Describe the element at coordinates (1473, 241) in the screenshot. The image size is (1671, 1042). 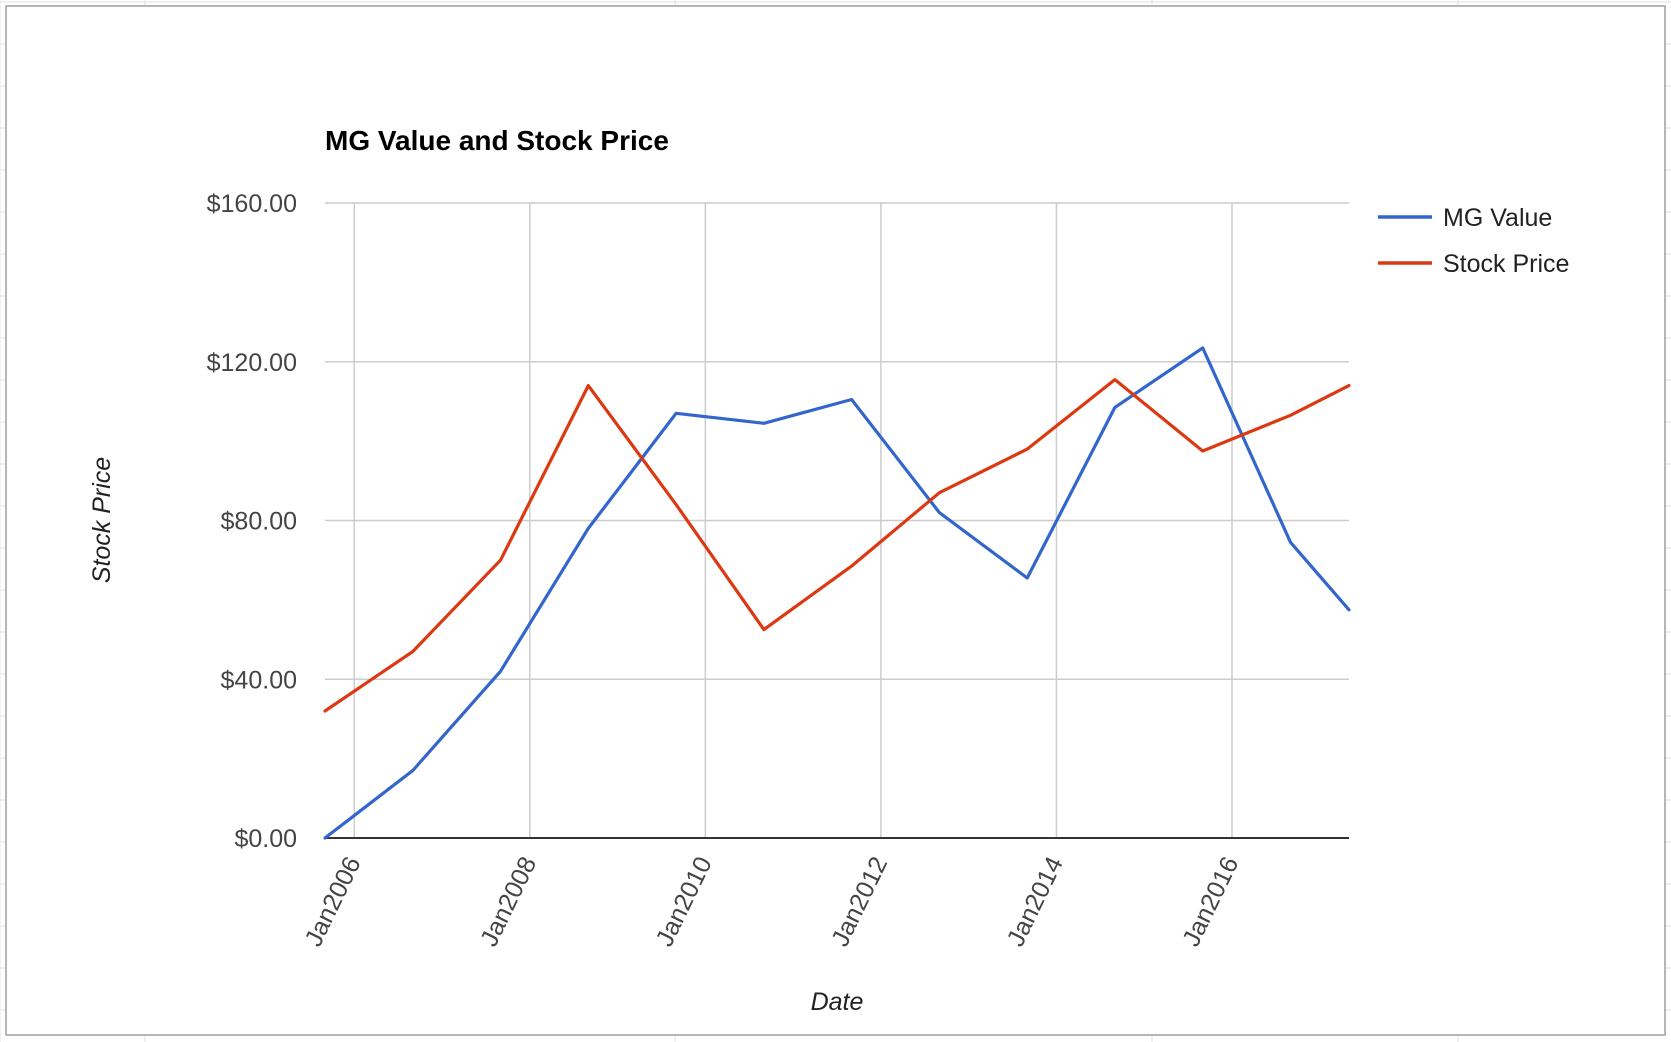
I see `legend: MG Value Stock Price` at that location.